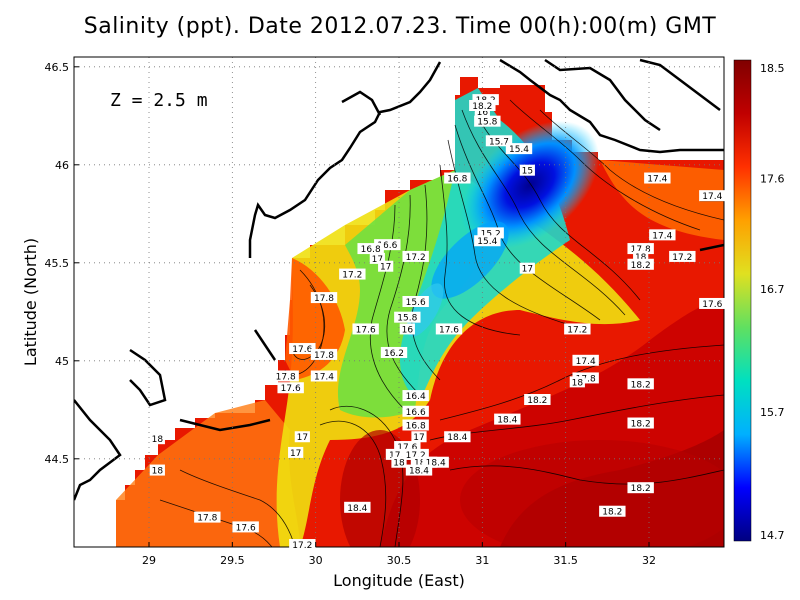 Image resolution: width=800 pixels, height=600 pixels. What do you see at coordinates (662, 200) in the screenshot?
I see `orange-zone` at bounding box center [662, 200].